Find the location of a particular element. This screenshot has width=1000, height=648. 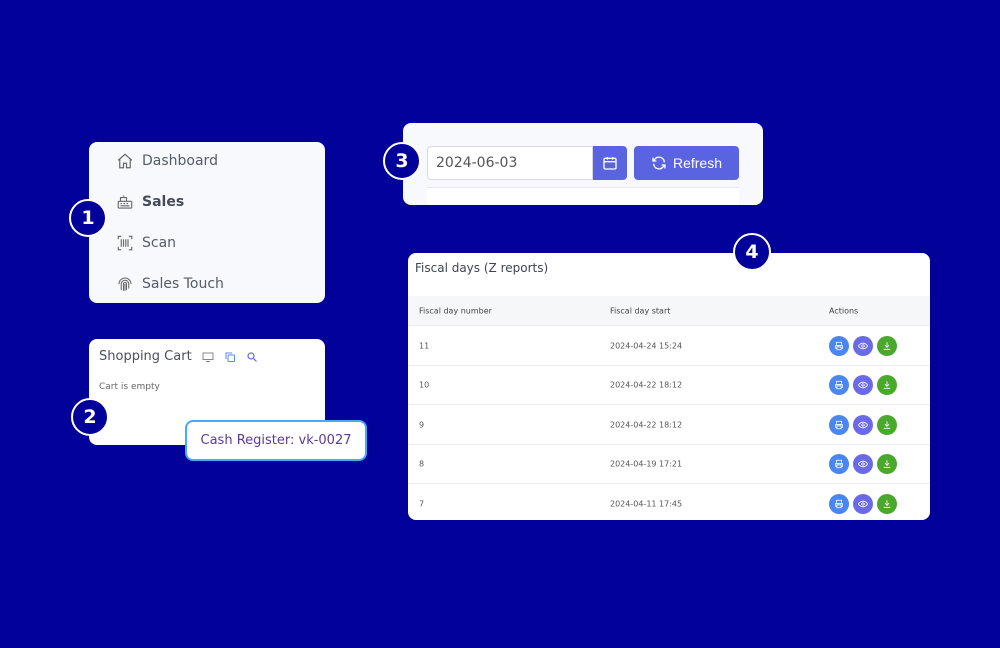

refresh-button: Refresh is located at coordinates (686, 163).